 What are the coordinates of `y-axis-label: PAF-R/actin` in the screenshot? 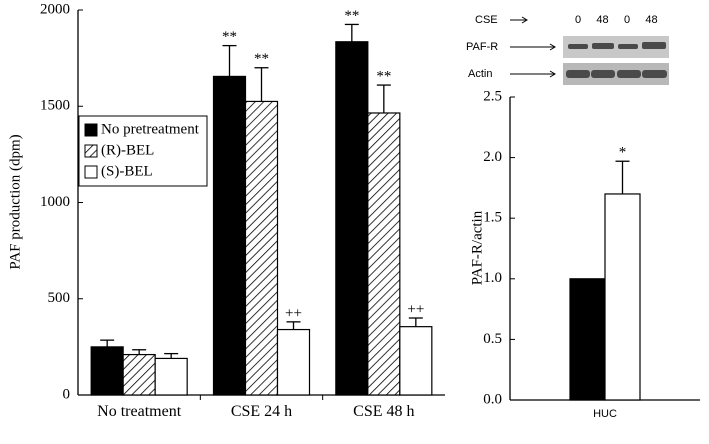 It's located at (477, 247).